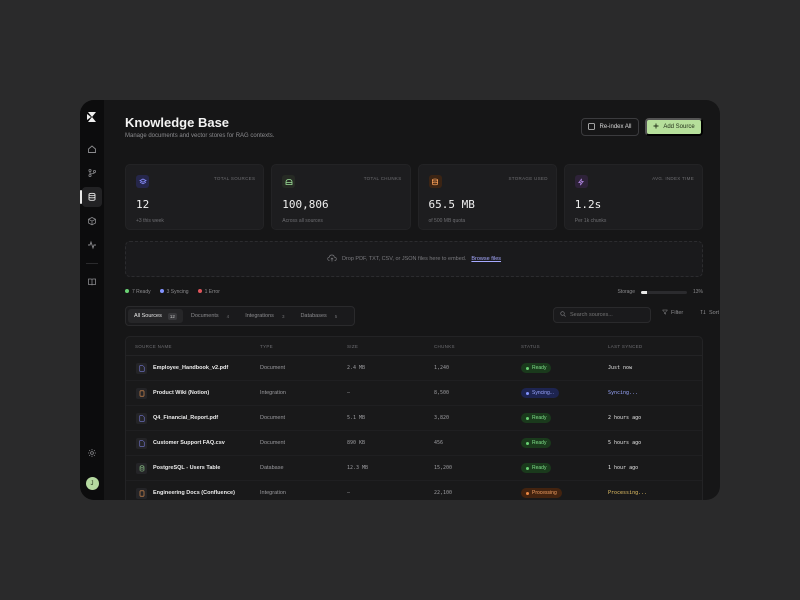 The image size is (800, 600). I want to click on stat-sub: +3 this week, so click(150, 221).